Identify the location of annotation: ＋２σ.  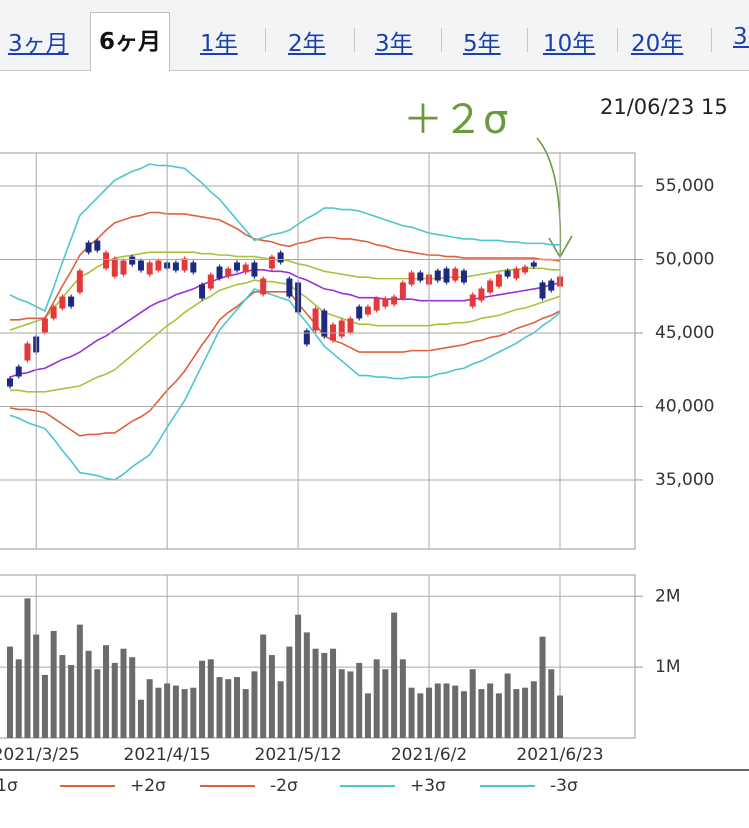
(455, 120).